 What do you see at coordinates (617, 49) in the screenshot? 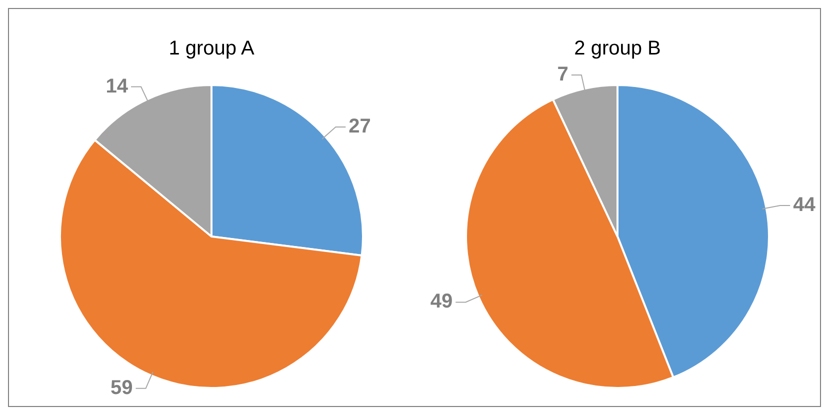
I see `chart-title: 2 group B` at bounding box center [617, 49].